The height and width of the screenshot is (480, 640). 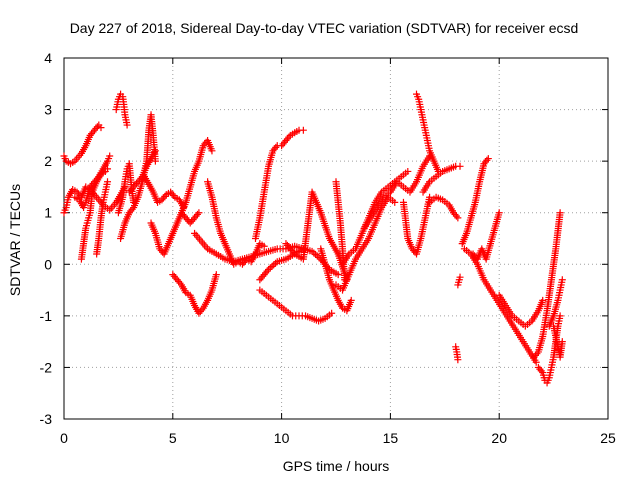 What do you see at coordinates (46, 367) in the screenshot?
I see `y-tick-label: -2` at bounding box center [46, 367].